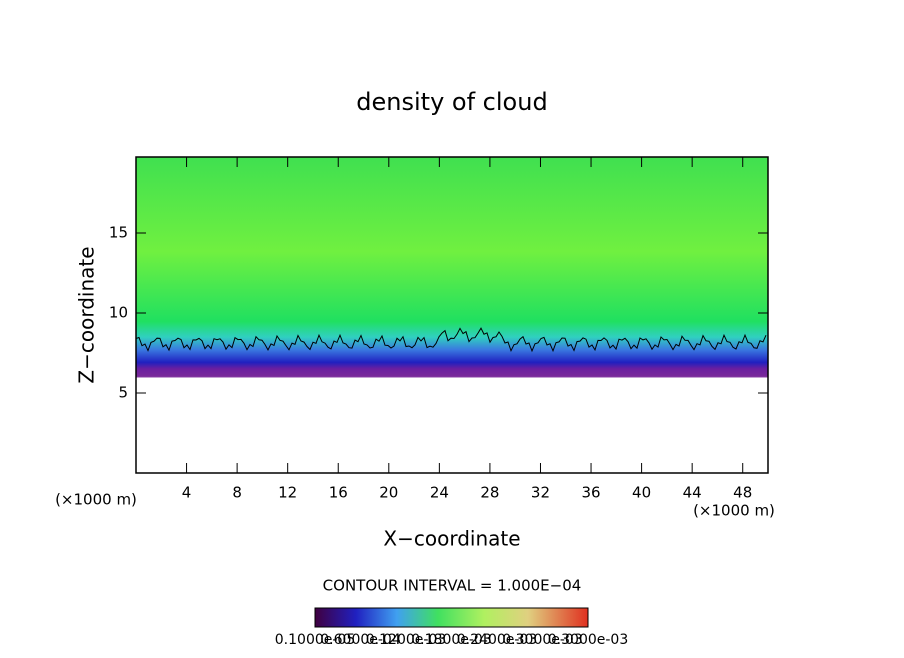 This screenshot has width=904, height=658. I want to click on y-axis-label: Z−coordinate, so click(87, 314).